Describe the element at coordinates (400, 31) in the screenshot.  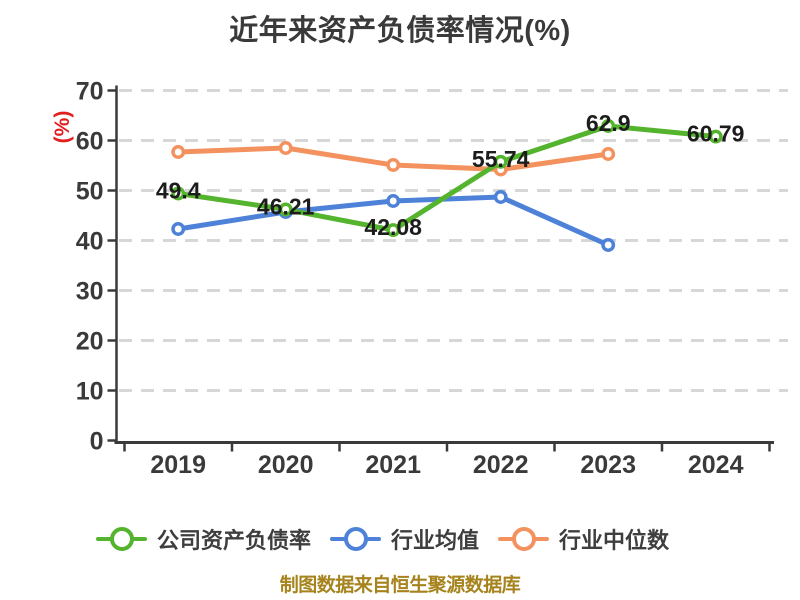
I see `chart-title: 近年来资产负债率情况(%)` at that location.